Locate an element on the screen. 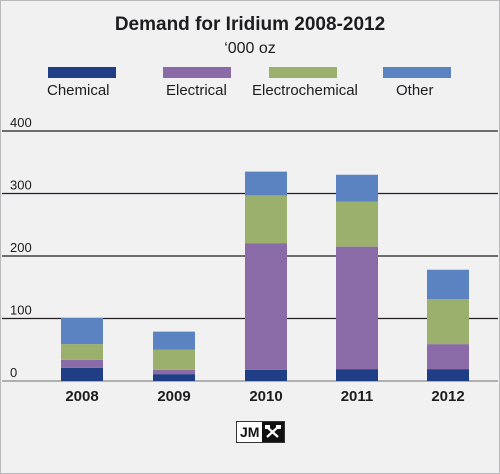  chart-subtitle: ‘000 oz is located at coordinates (250, 48).